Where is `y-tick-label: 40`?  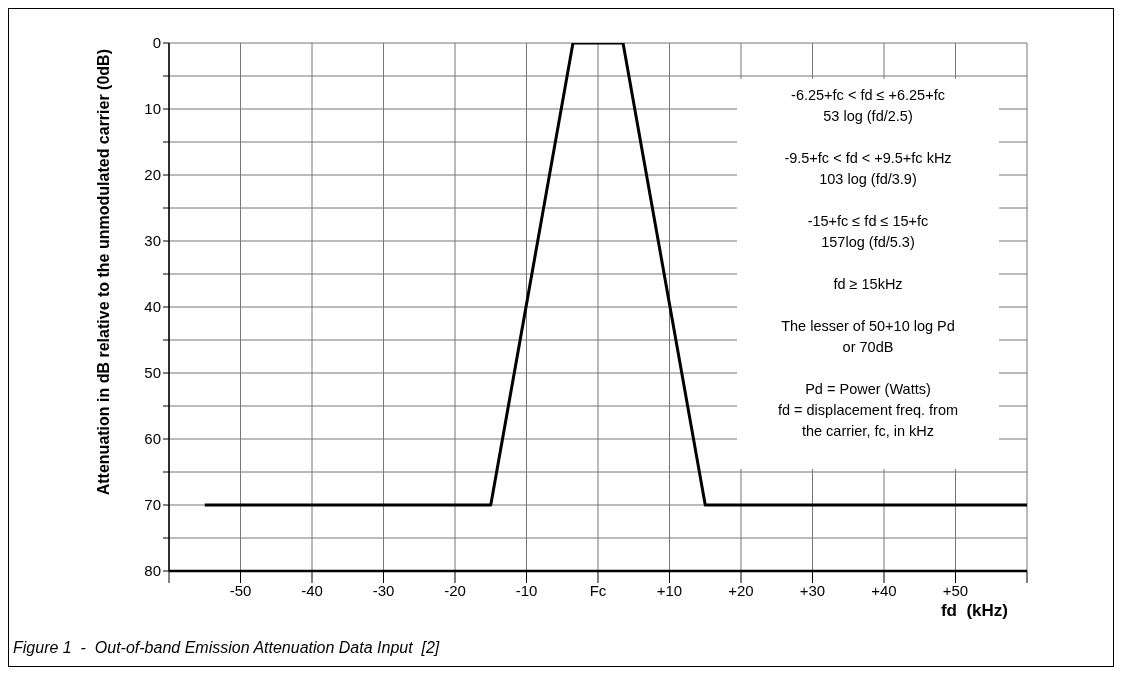 y-tick-label: 40 is located at coordinates (152, 307).